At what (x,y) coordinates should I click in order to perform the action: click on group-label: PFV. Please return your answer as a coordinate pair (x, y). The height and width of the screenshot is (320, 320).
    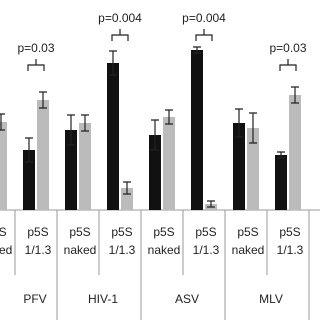
    Looking at the image, I should click on (34, 299).